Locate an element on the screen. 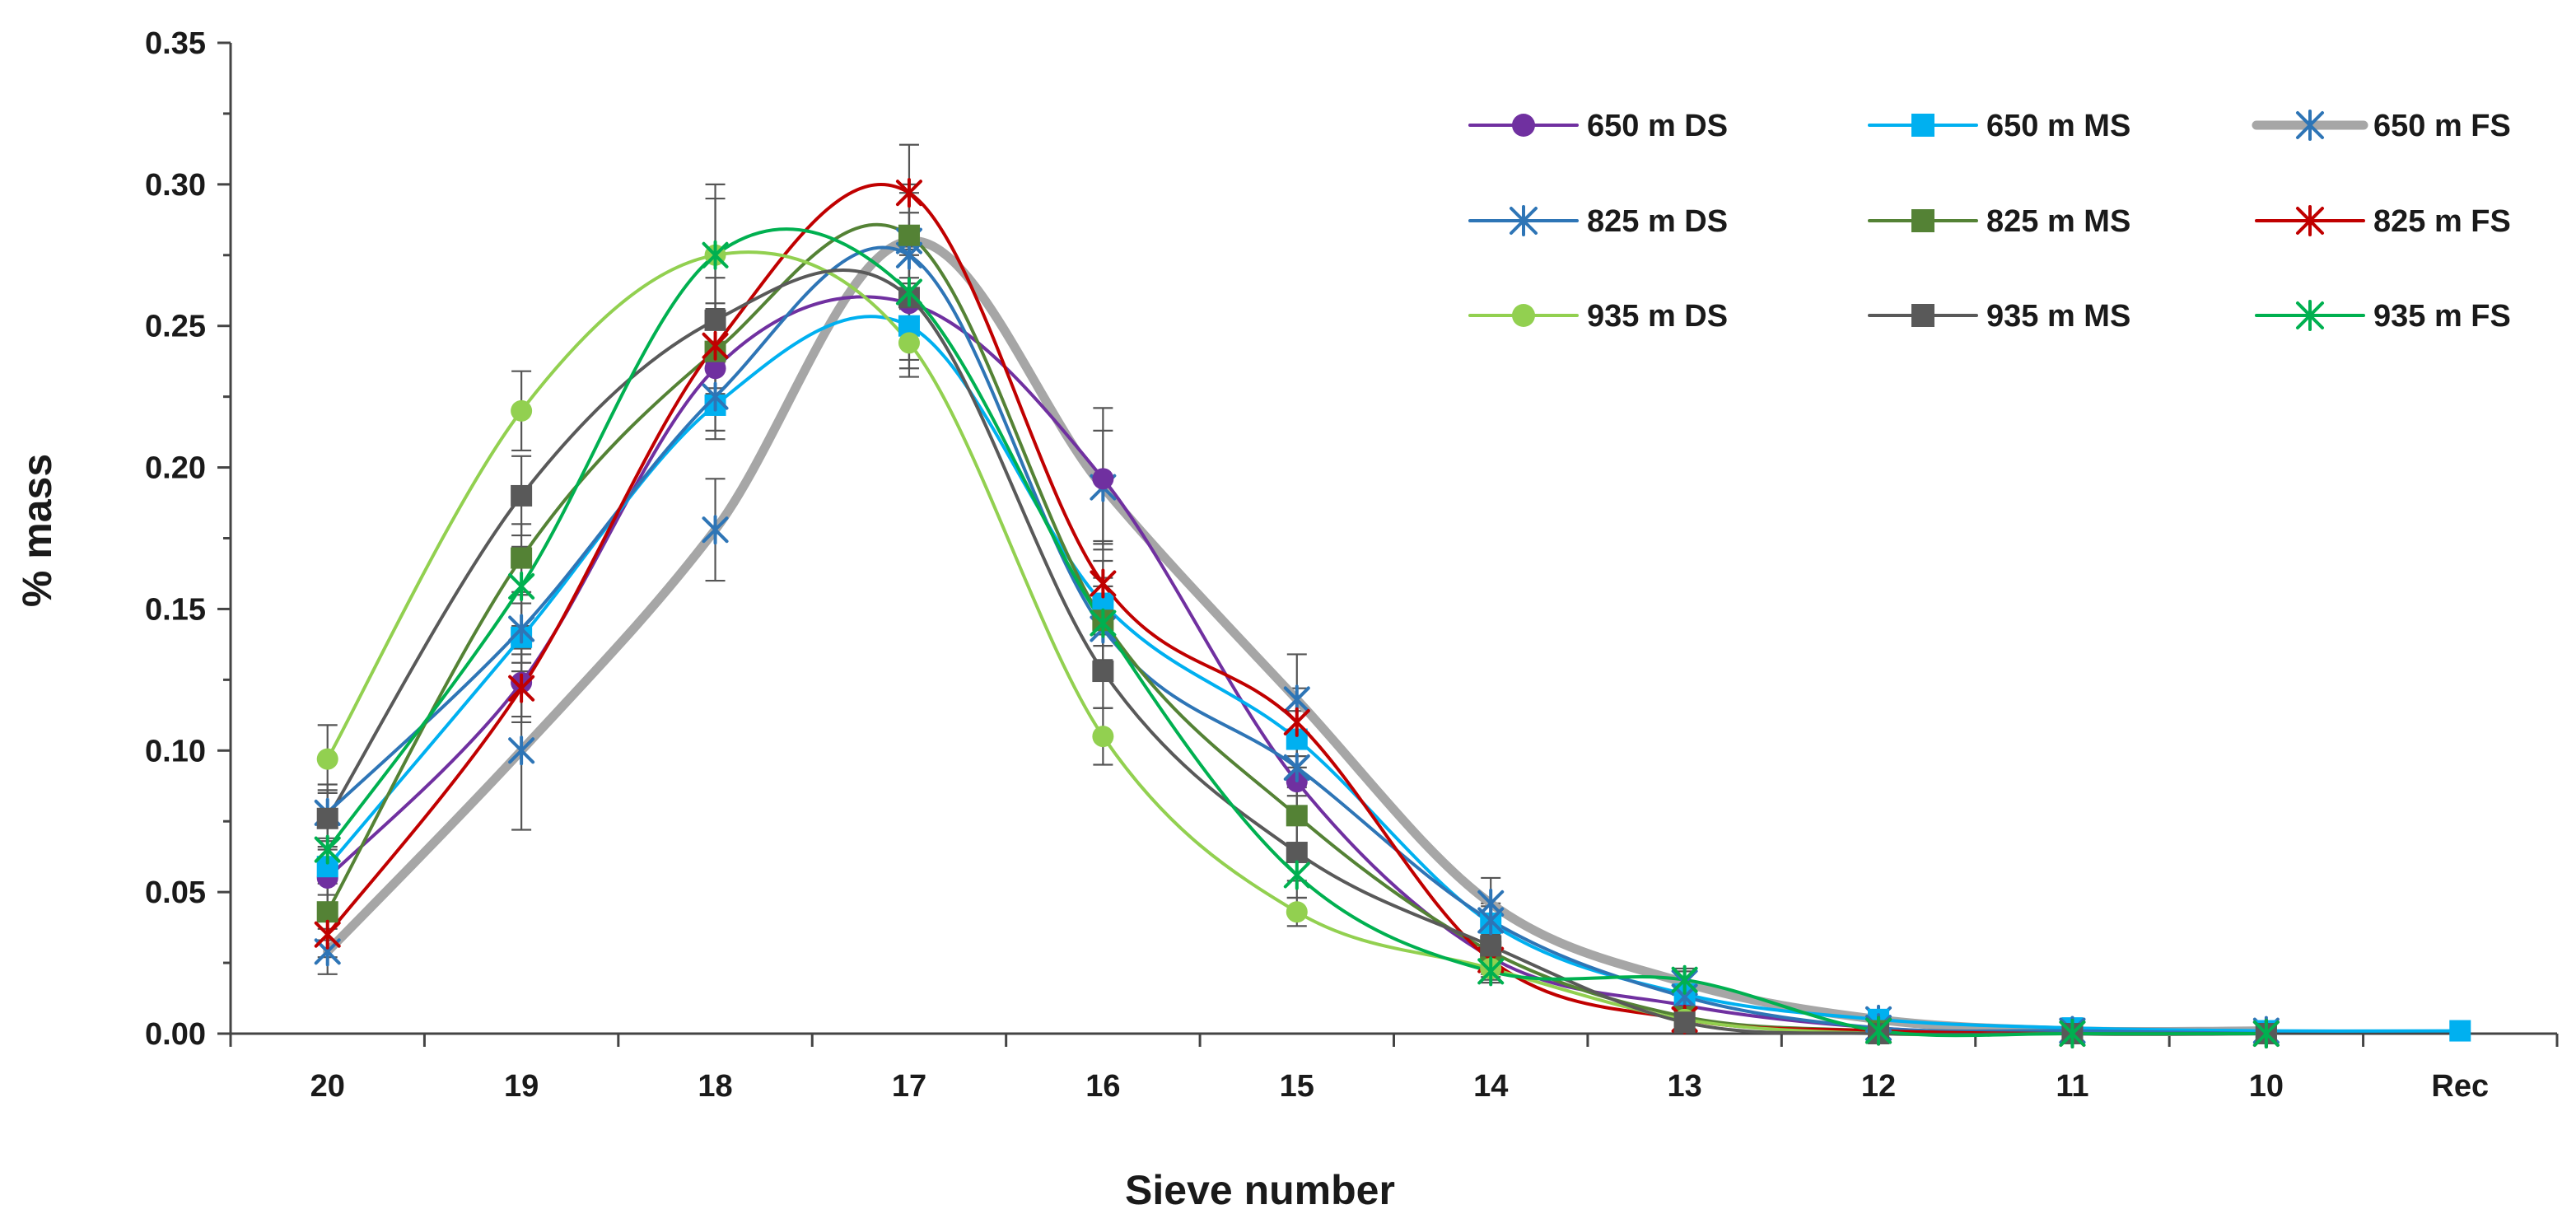 This screenshot has width=2576, height=1228. x-tick-label: 12 is located at coordinates (1878, 1086).